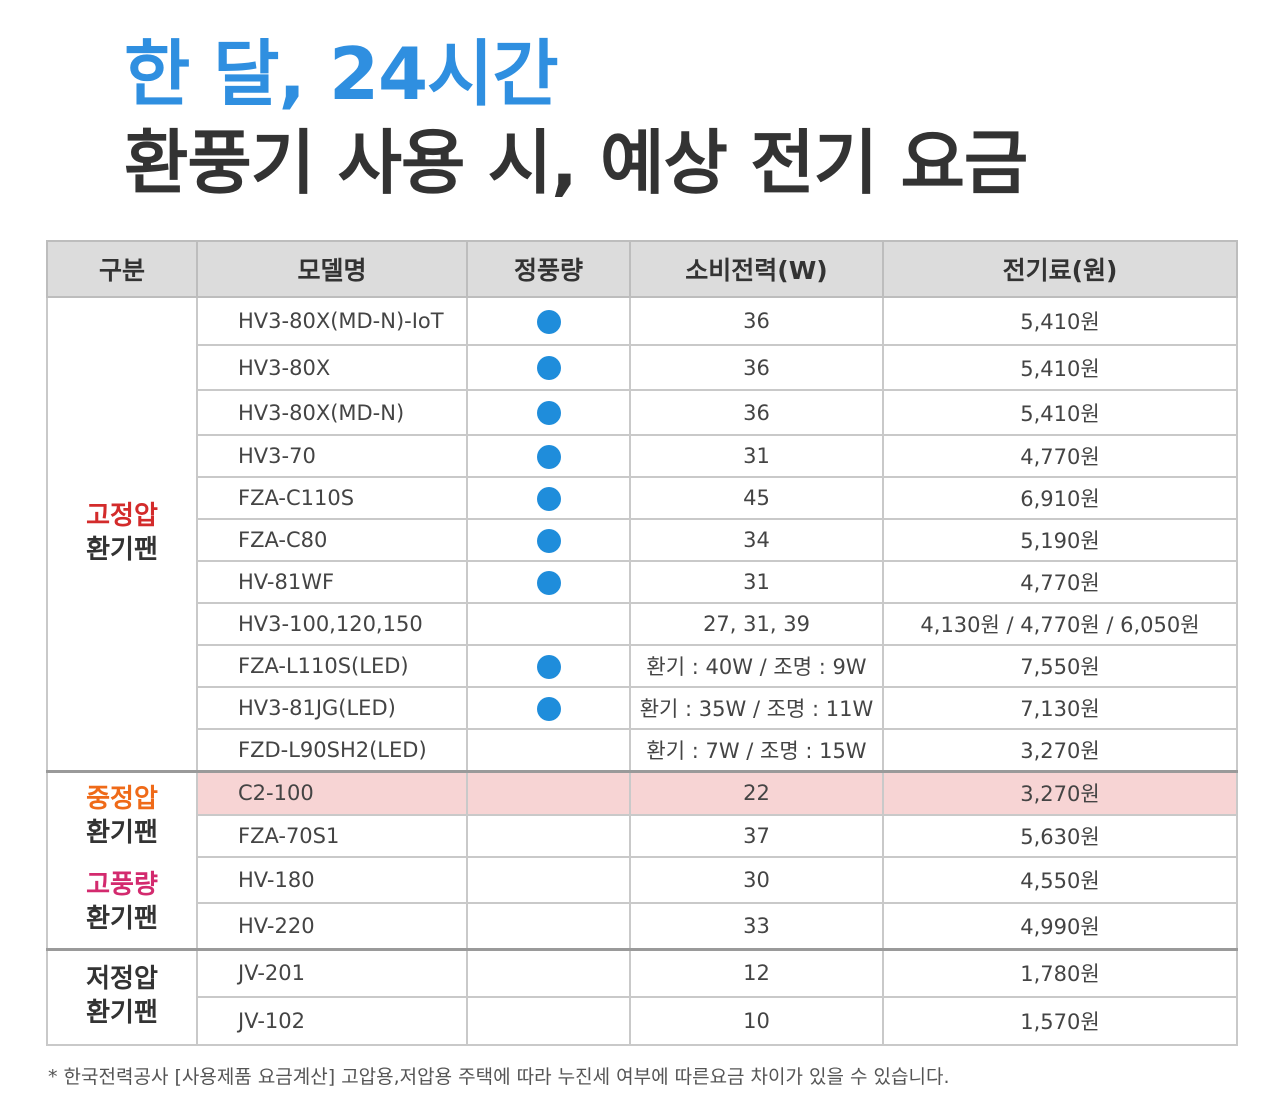 Image resolution: width=1277 pixels, height=1114 pixels. What do you see at coordinates (1060, 926) in the screenshot?
I see `cost-cell: 4,990원` at bounding box center [1060, 926].